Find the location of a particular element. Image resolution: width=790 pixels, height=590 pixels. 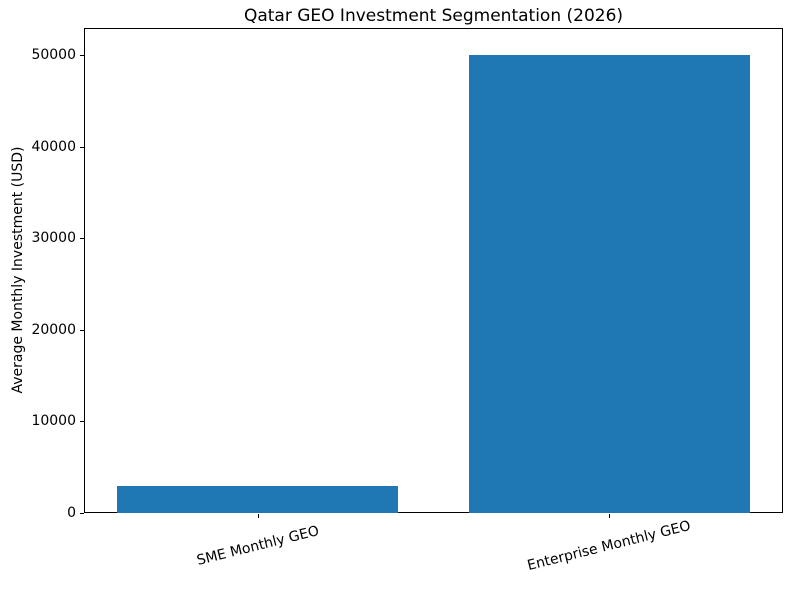

y-tick-label: 50000 is located at coordinates (53, 55).